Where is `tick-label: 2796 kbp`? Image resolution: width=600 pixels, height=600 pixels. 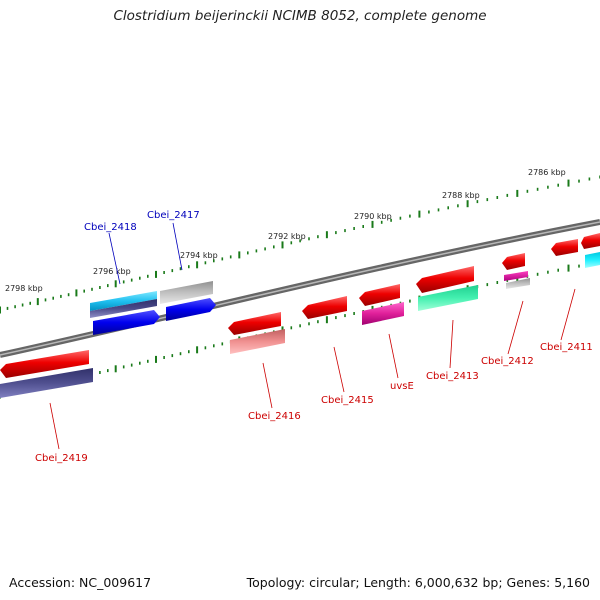 tick-label: 2796 kbp is located at coordinates (112, 271).